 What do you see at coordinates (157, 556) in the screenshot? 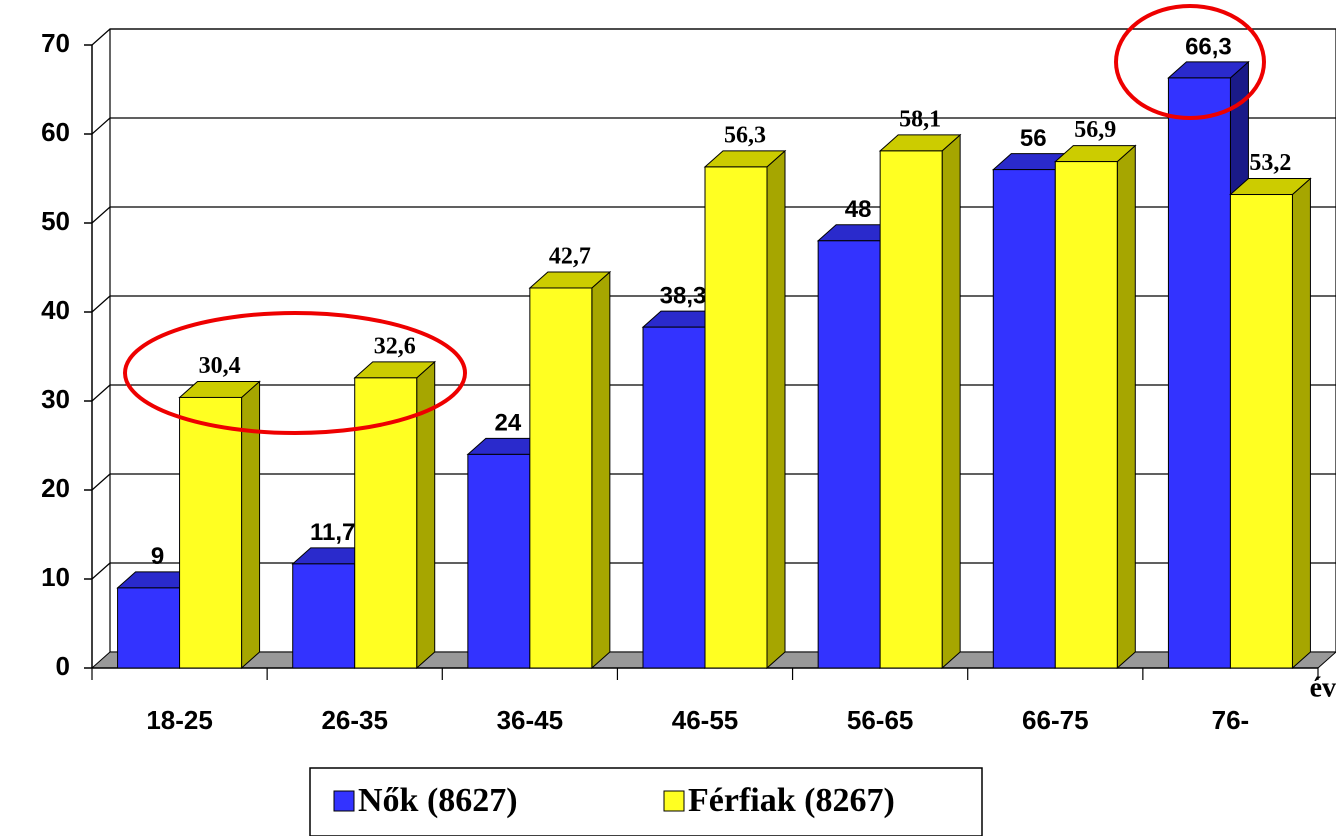
I see `value-label: 9` at bounding box center [157, 556].